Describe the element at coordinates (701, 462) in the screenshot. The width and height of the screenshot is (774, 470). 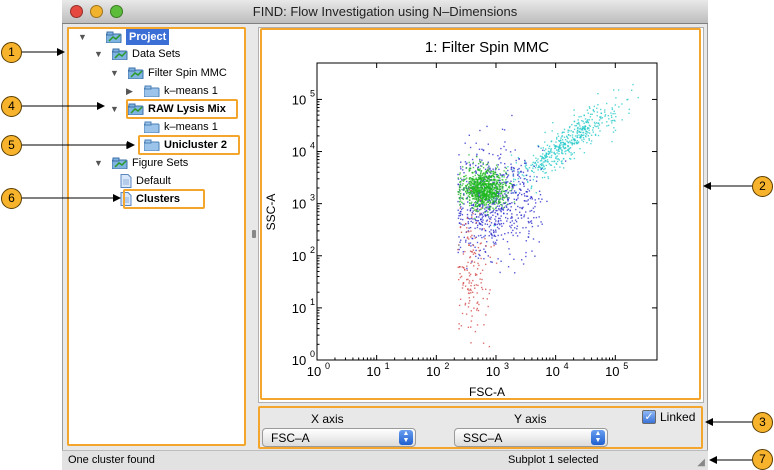
I see `resize-grip-icon: ◢` at that location.